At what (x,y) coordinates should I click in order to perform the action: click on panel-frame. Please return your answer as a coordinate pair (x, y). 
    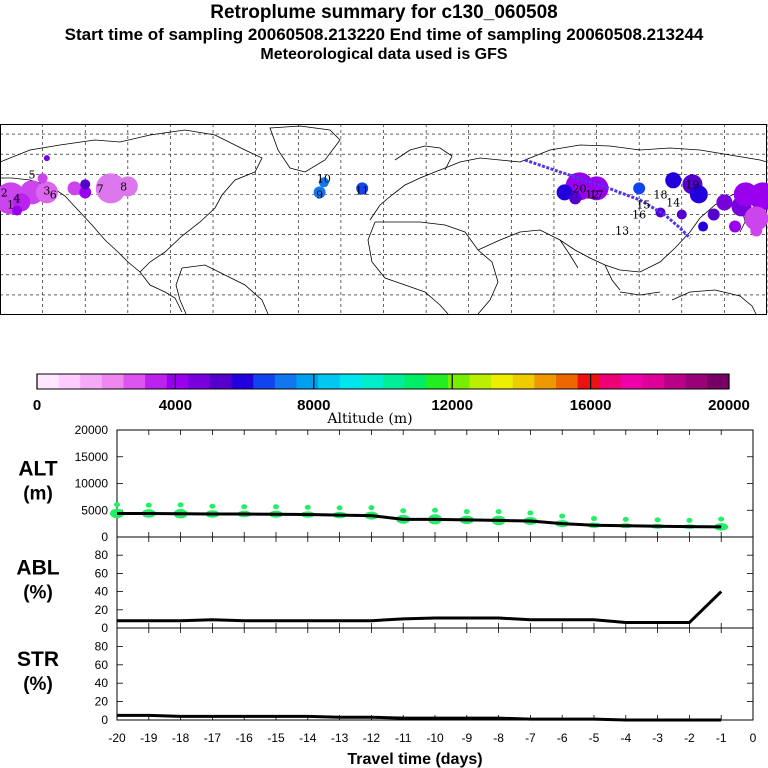
    Looking at the image, I should click on (435, 582).